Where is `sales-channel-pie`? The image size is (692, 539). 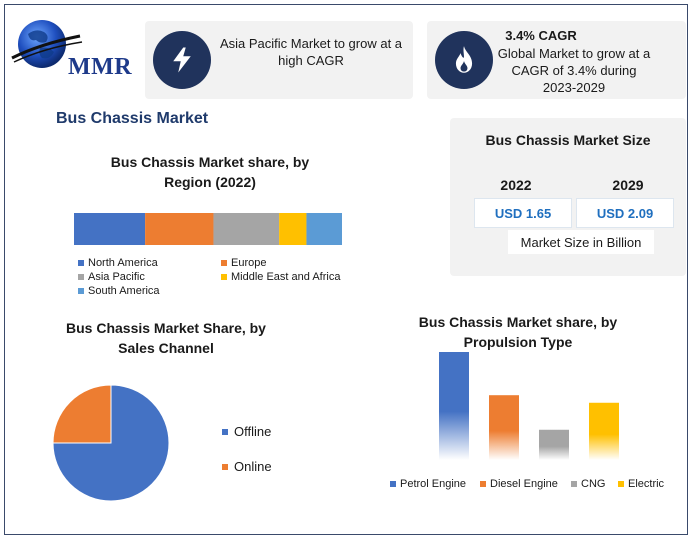 sales-channel-pie is located at coordinates (111, 443).